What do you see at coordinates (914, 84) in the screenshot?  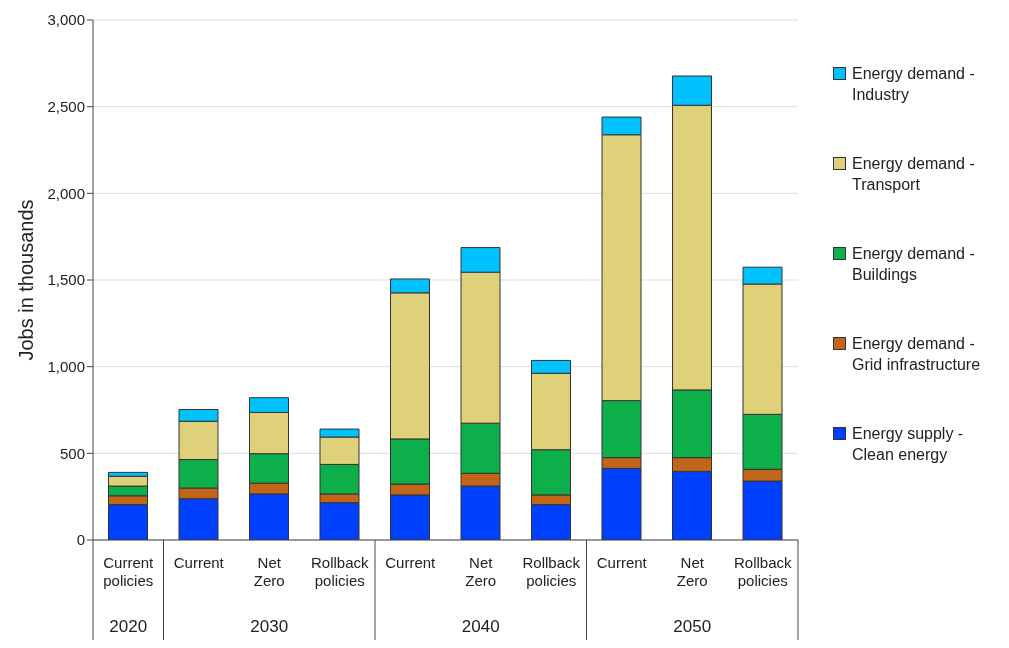 I see `legend-label: Energy demand - Industry` at bounding box center [914, 84].